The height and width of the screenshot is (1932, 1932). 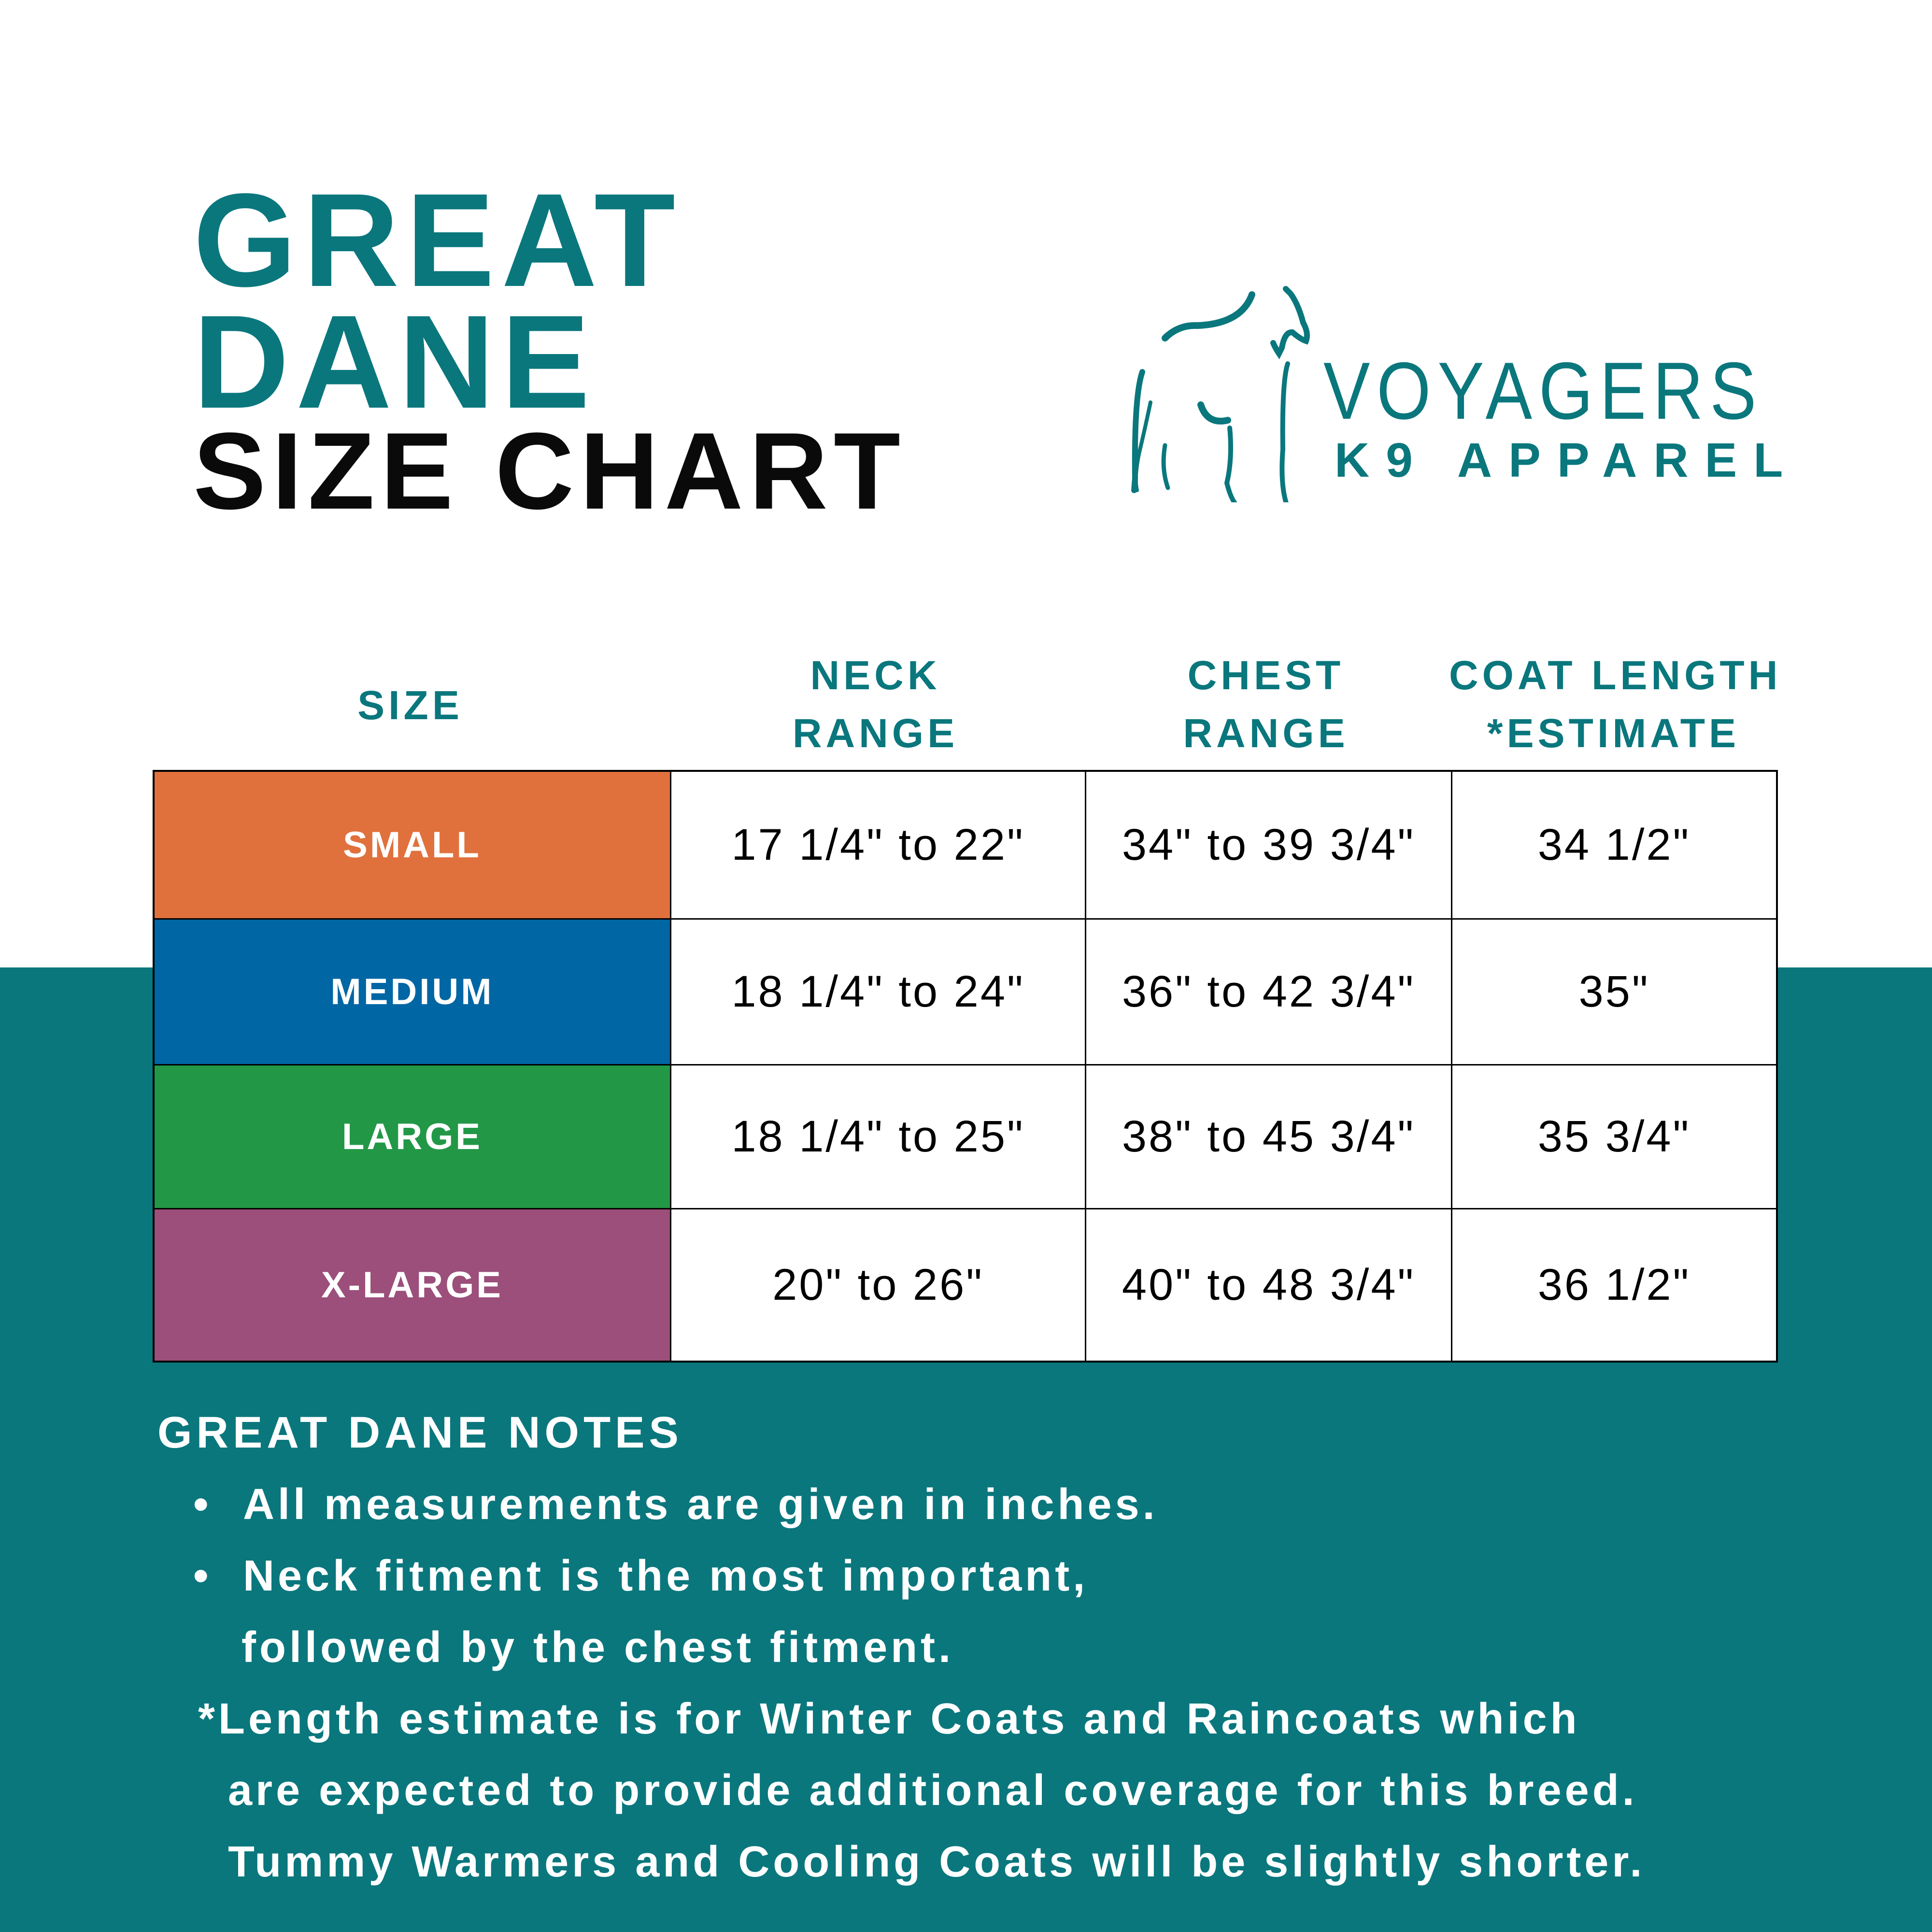 I want to click on neck-cell: 18 1/4" to 24", so click(x=877, y=992).